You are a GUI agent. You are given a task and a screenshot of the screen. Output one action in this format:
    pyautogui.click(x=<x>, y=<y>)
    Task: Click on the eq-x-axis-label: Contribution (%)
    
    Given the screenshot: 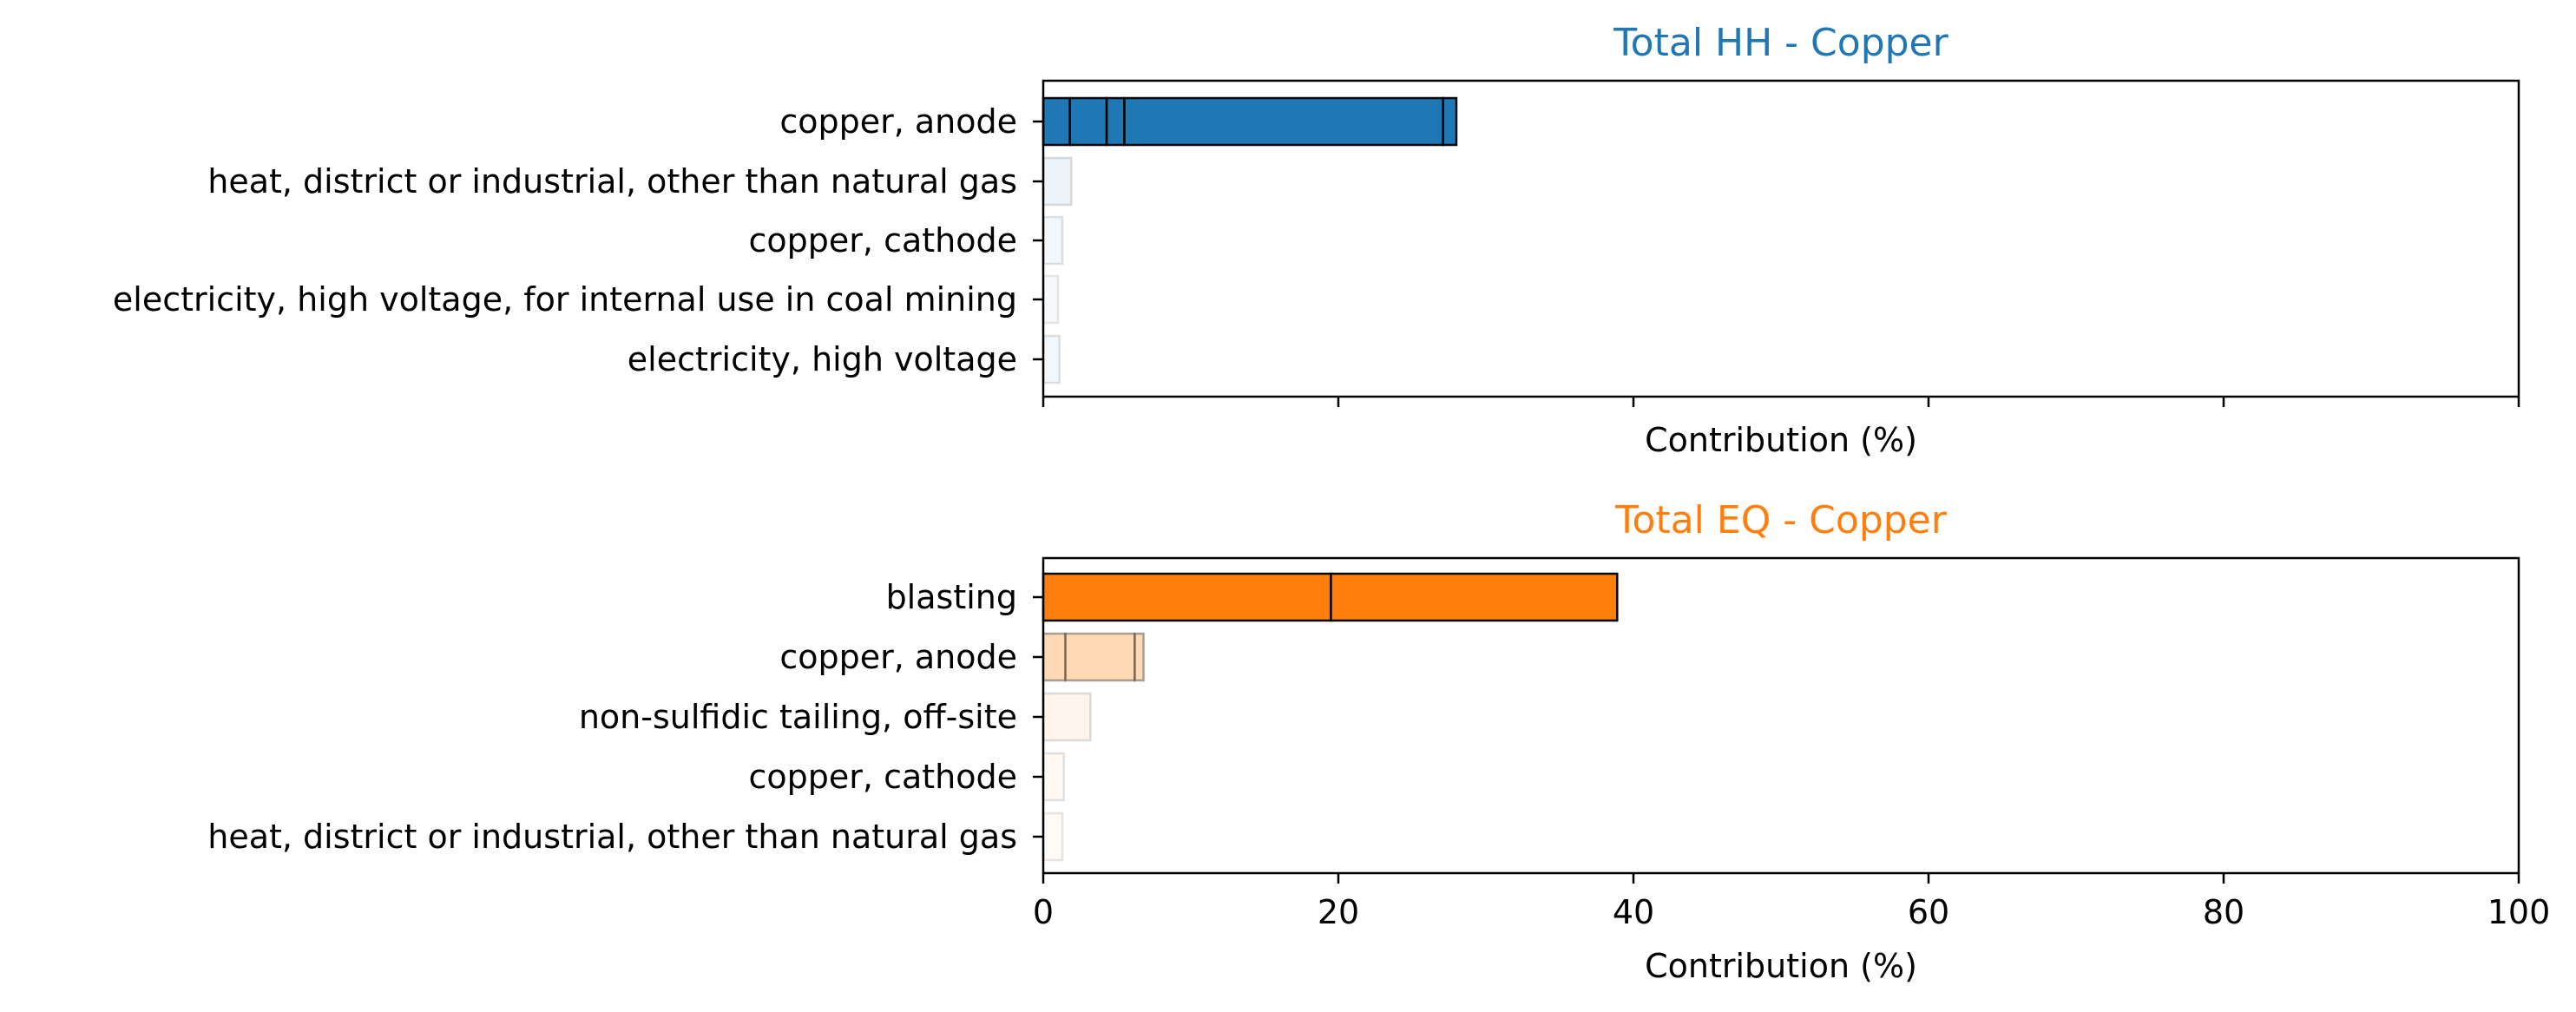 What is the action you would take?
    pyautogui.click(x=1781, y=966)
    